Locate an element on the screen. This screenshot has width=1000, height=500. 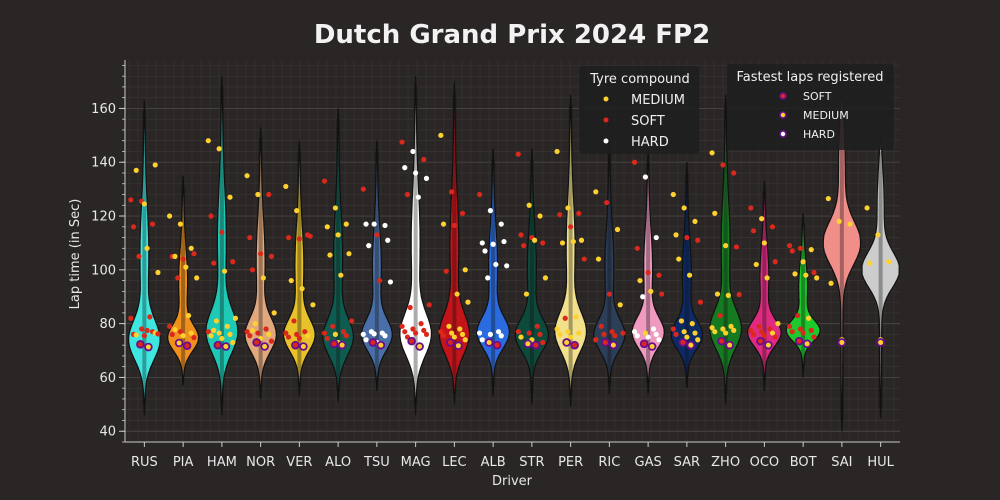
x-tick-label-bot: BOT is located at coordinates (803, 462).